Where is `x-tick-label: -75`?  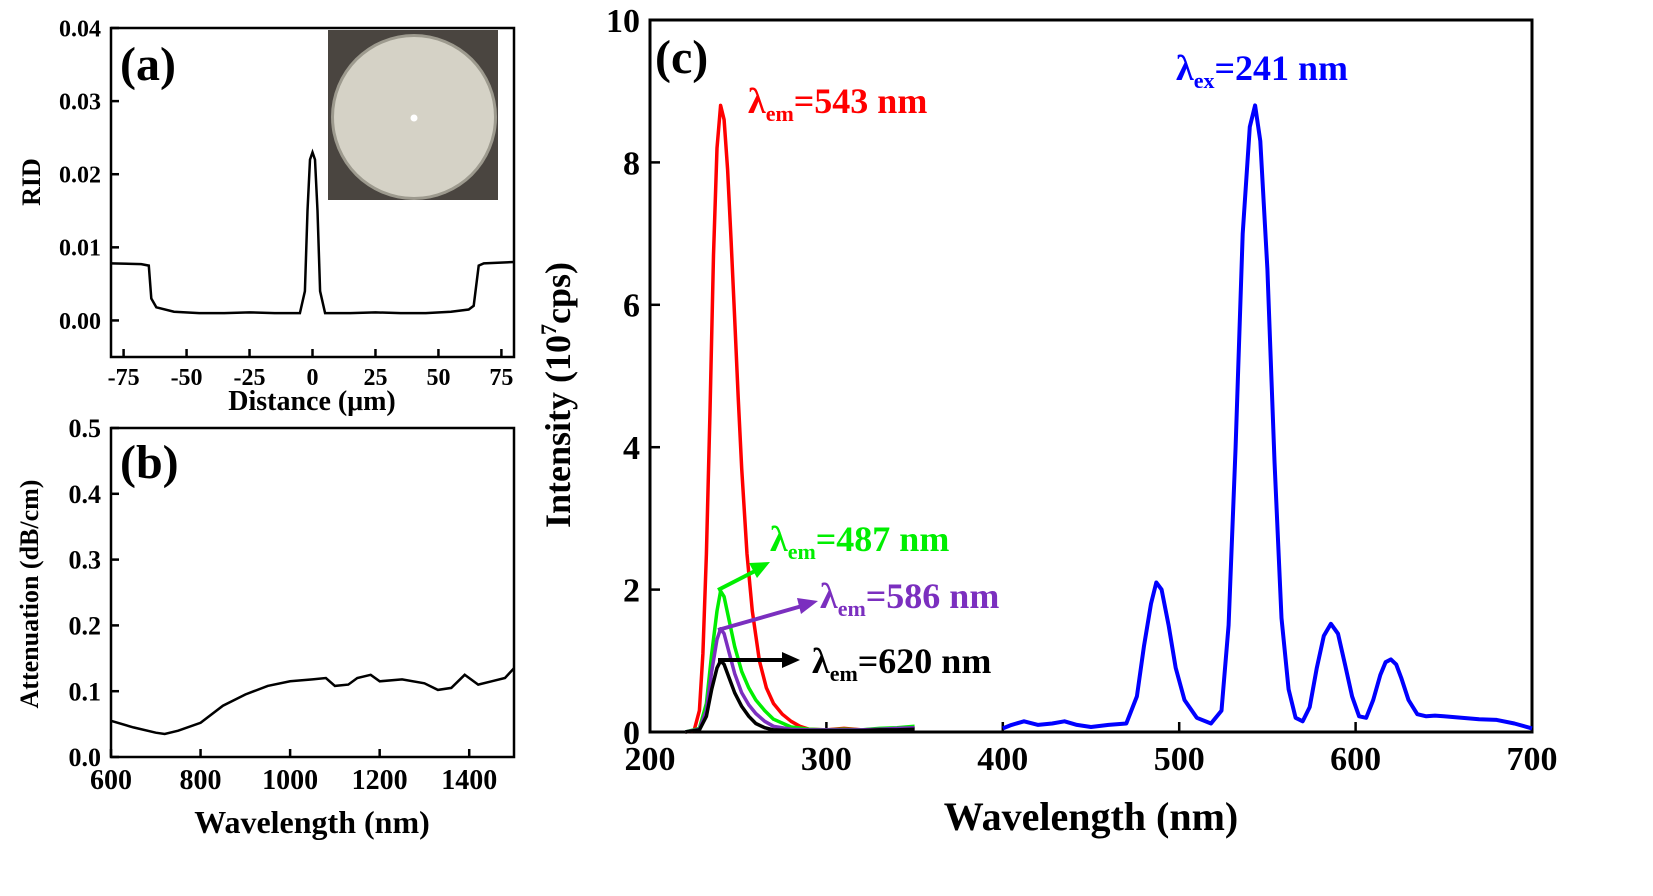 x-tick-label: -75 is located at coordinates (124, 378).